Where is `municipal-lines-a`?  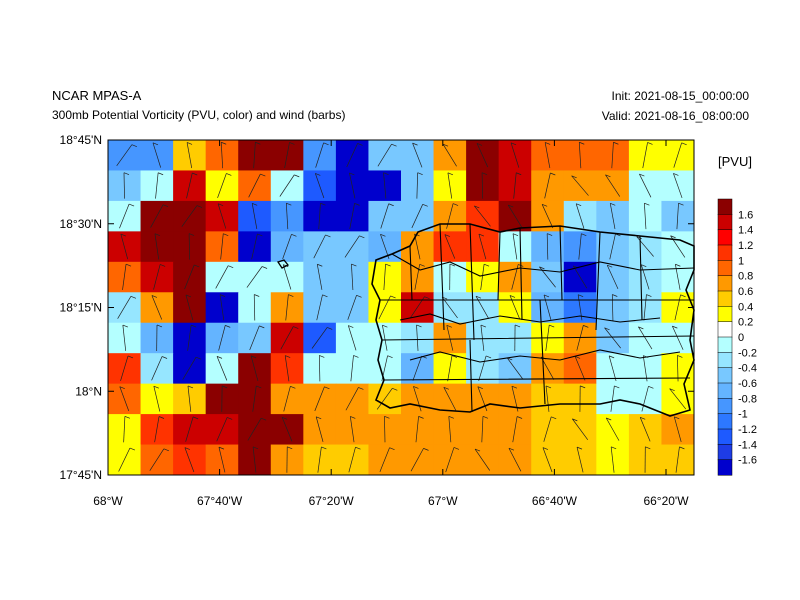 municipal-lines-a is located at coordinates (537, 318).